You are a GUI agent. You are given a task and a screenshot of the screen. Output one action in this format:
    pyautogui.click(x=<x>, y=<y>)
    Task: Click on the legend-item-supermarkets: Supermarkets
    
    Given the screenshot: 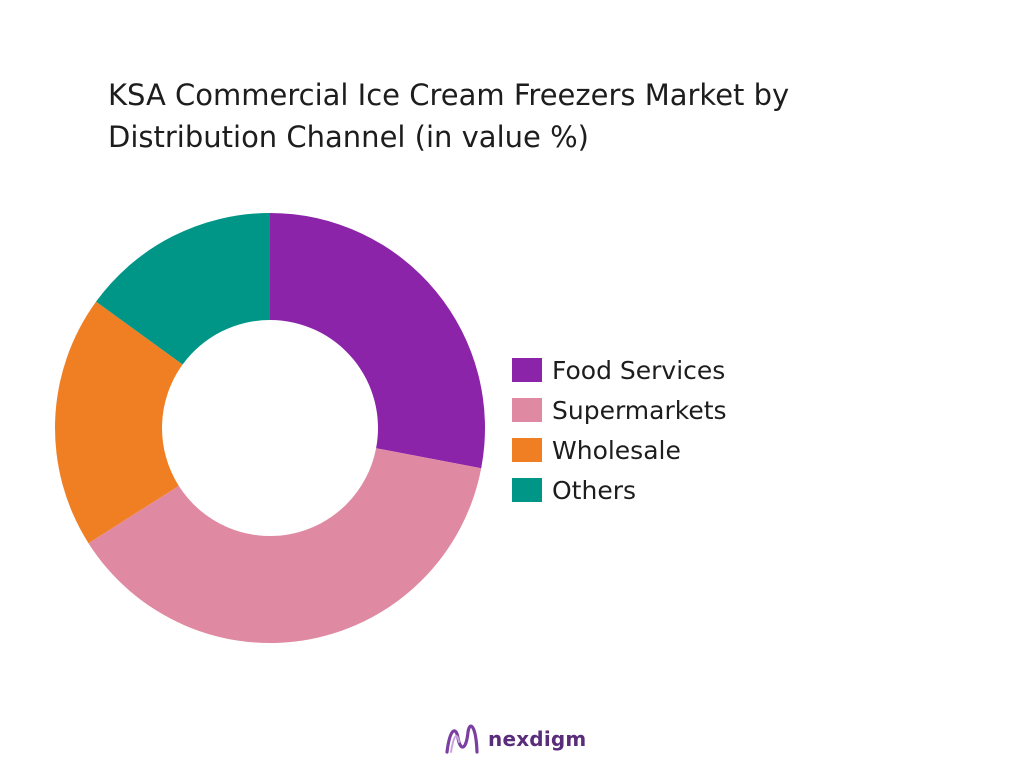 What is the action you would take?
    pyautogui.click(x=619, y=410)
    